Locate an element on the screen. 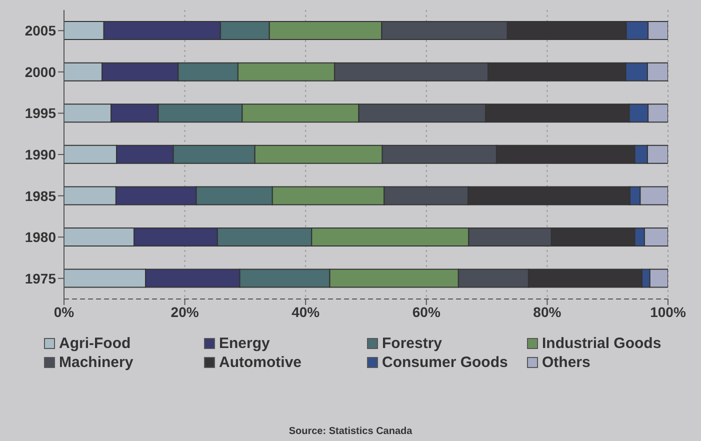 This screenshot has height=441, width=701. y-tick-label: 1975 is located at coordinates (40, 278).